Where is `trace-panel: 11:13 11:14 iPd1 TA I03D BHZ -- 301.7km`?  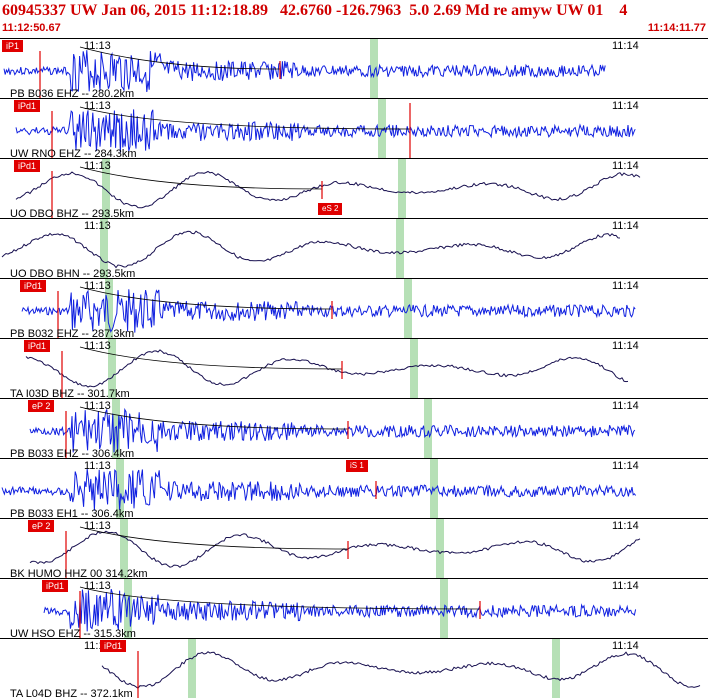
trace-panel: 11:13 11:14 iPd1 TA I03D BHZ -- 301.7km is located at coordinates (354, 368).